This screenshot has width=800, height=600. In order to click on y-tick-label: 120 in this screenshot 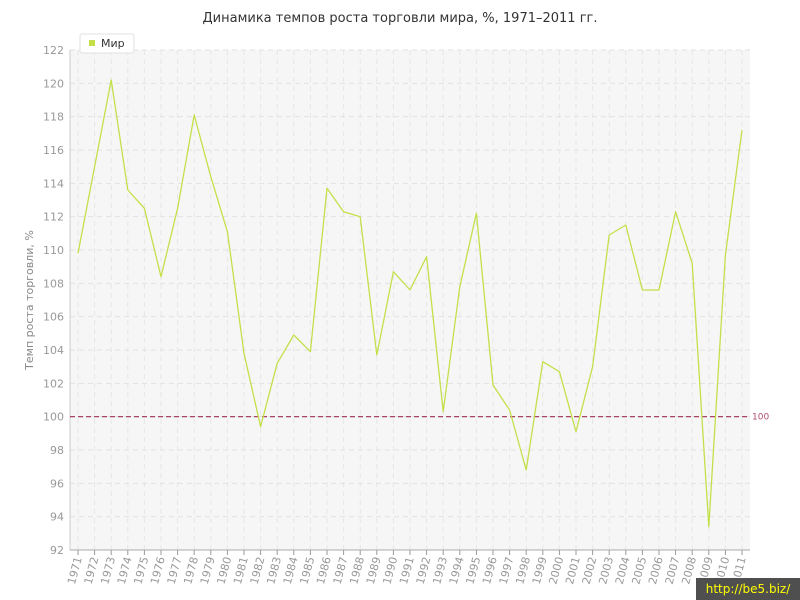, I will do `click(53, 83)`.